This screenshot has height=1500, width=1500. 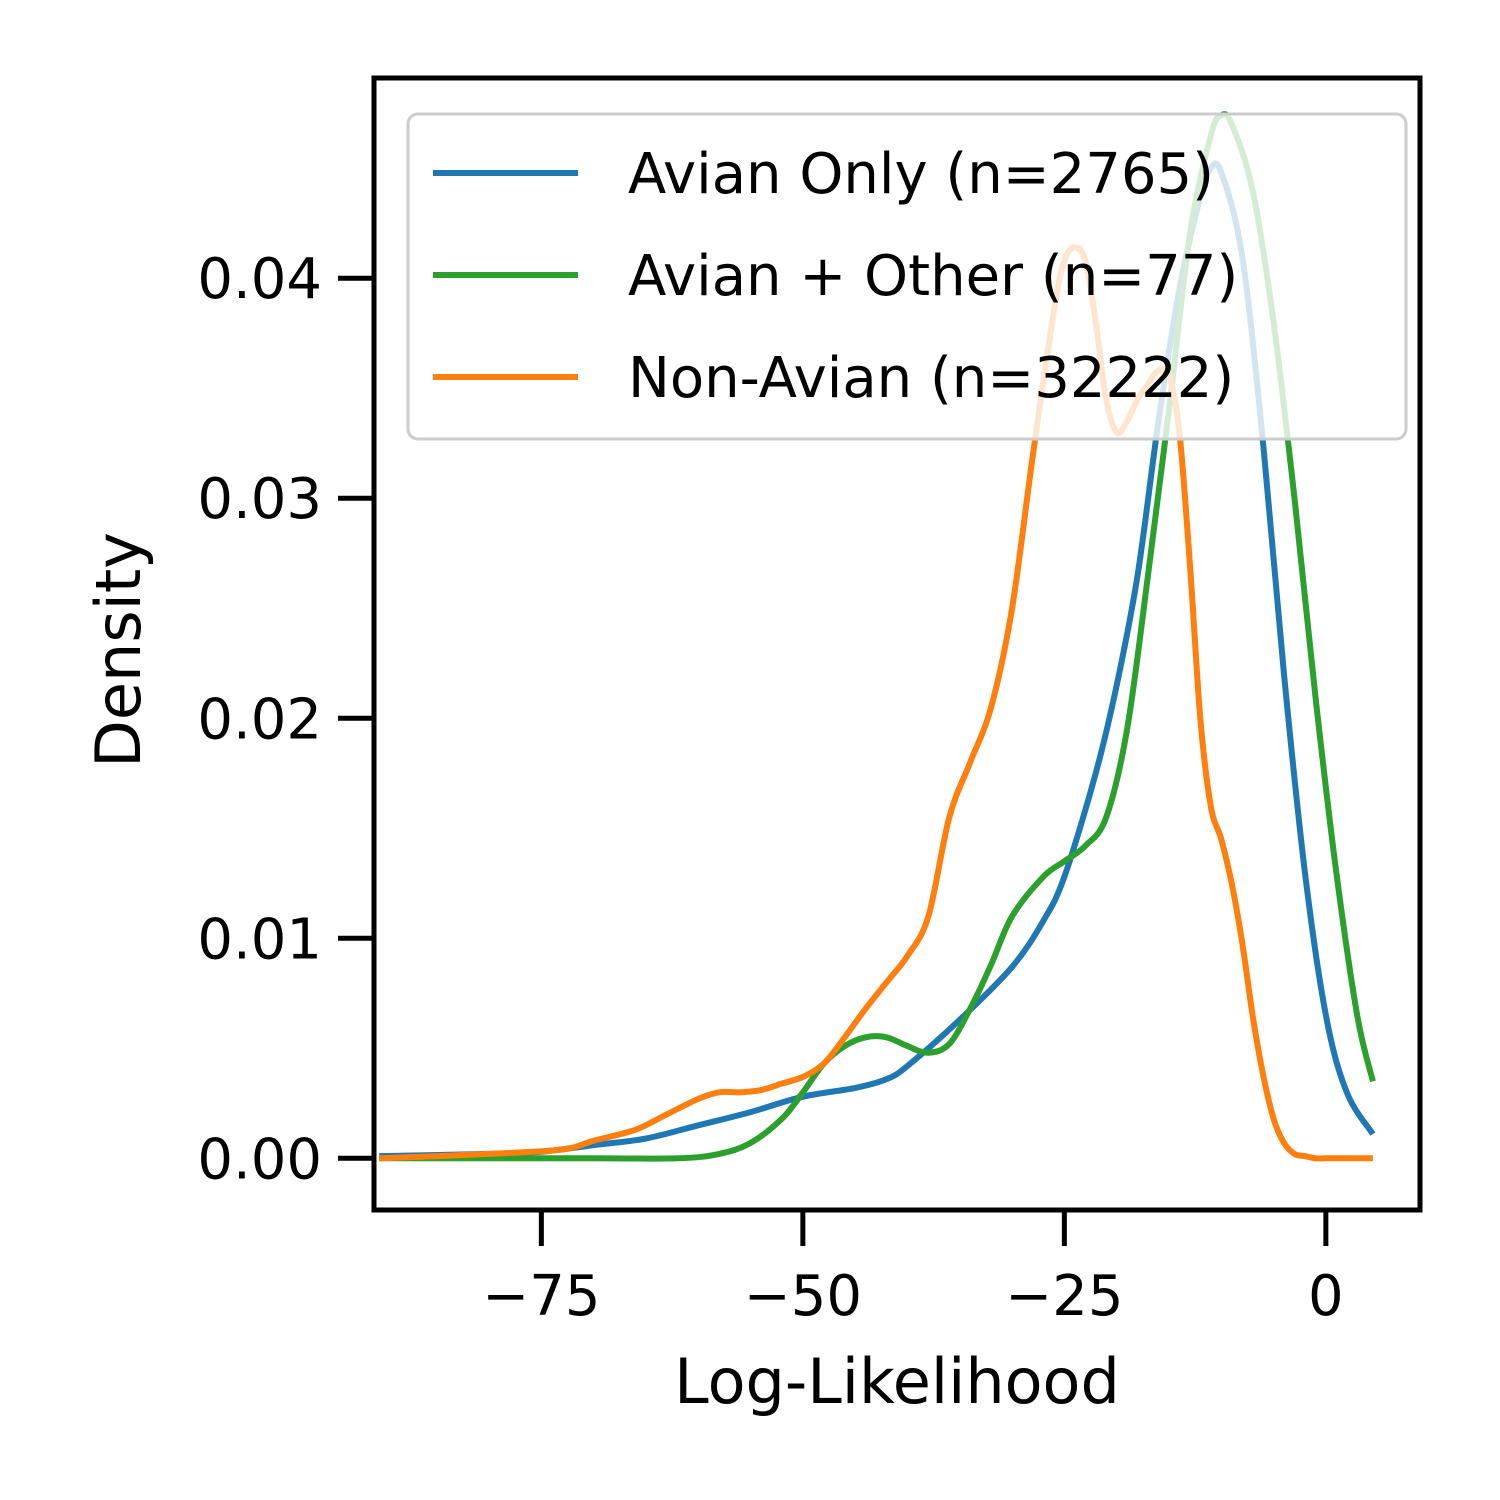 What do you see at coordinates (1064, 1296) in the screenshot?
I see `x-tick-label-2: −25` at bounding box center [1064, 1296].